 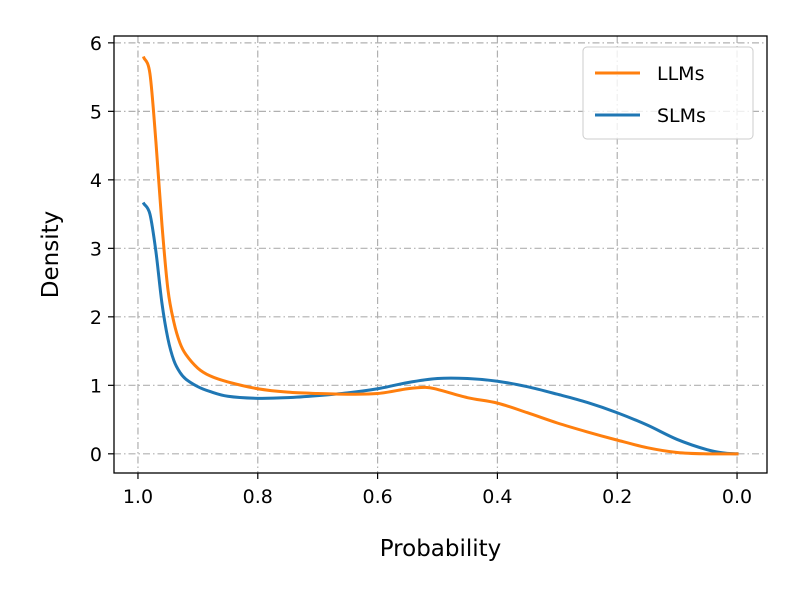 I want to click on y-axis-ticks: 0 1 2 3 4 5 6, so click(x=102, y=249).